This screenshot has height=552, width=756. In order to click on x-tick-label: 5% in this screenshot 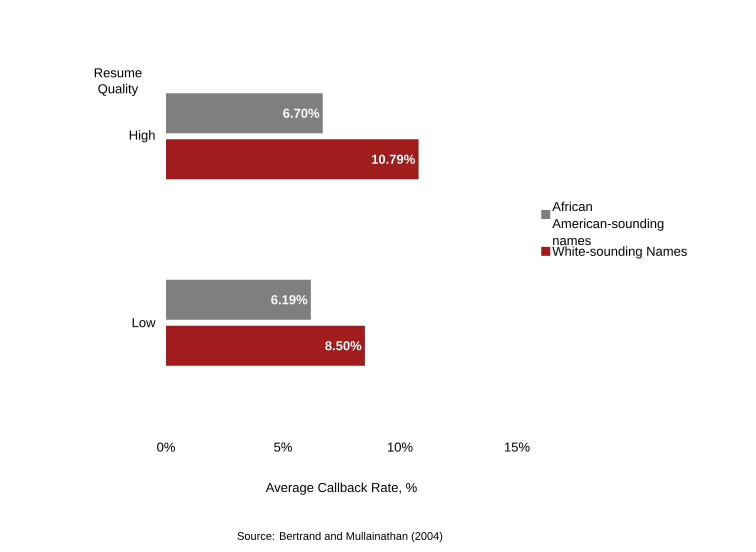, I will do `click(283, 447)`.